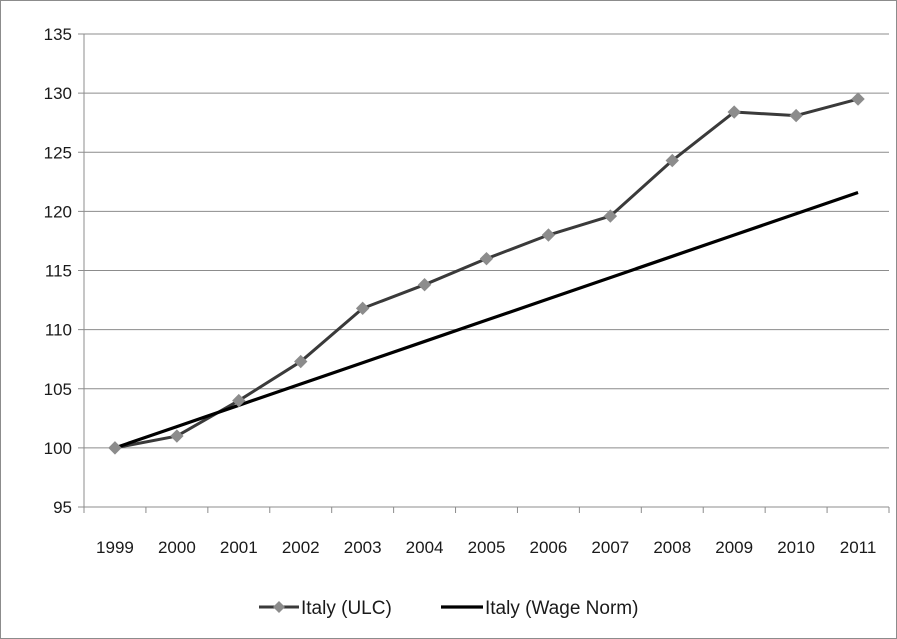  Describe the element at coordinates (62, 507) in the screenshot. I see `y-tick-label: 95` at that location.